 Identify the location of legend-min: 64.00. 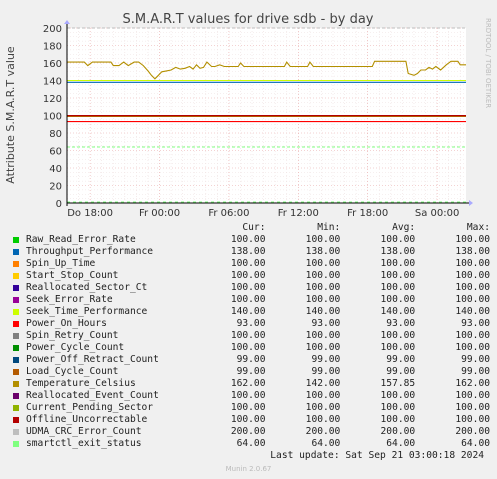
(326, 443).